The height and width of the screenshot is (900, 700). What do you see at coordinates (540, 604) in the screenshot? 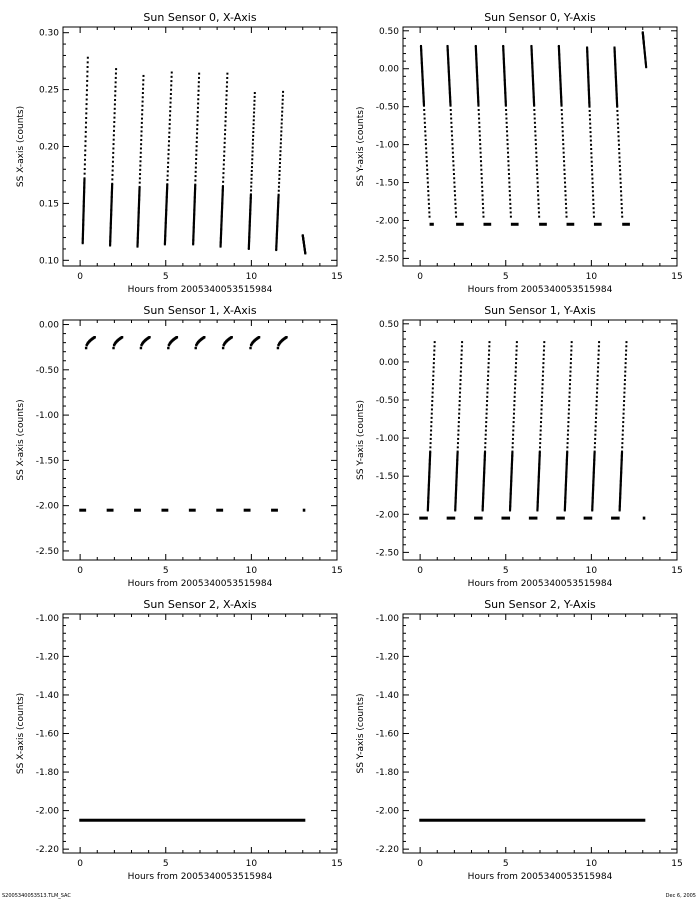
I see `chart-title: Sun Sensor 2, Y-Axis` at bounding box center [540, 604].